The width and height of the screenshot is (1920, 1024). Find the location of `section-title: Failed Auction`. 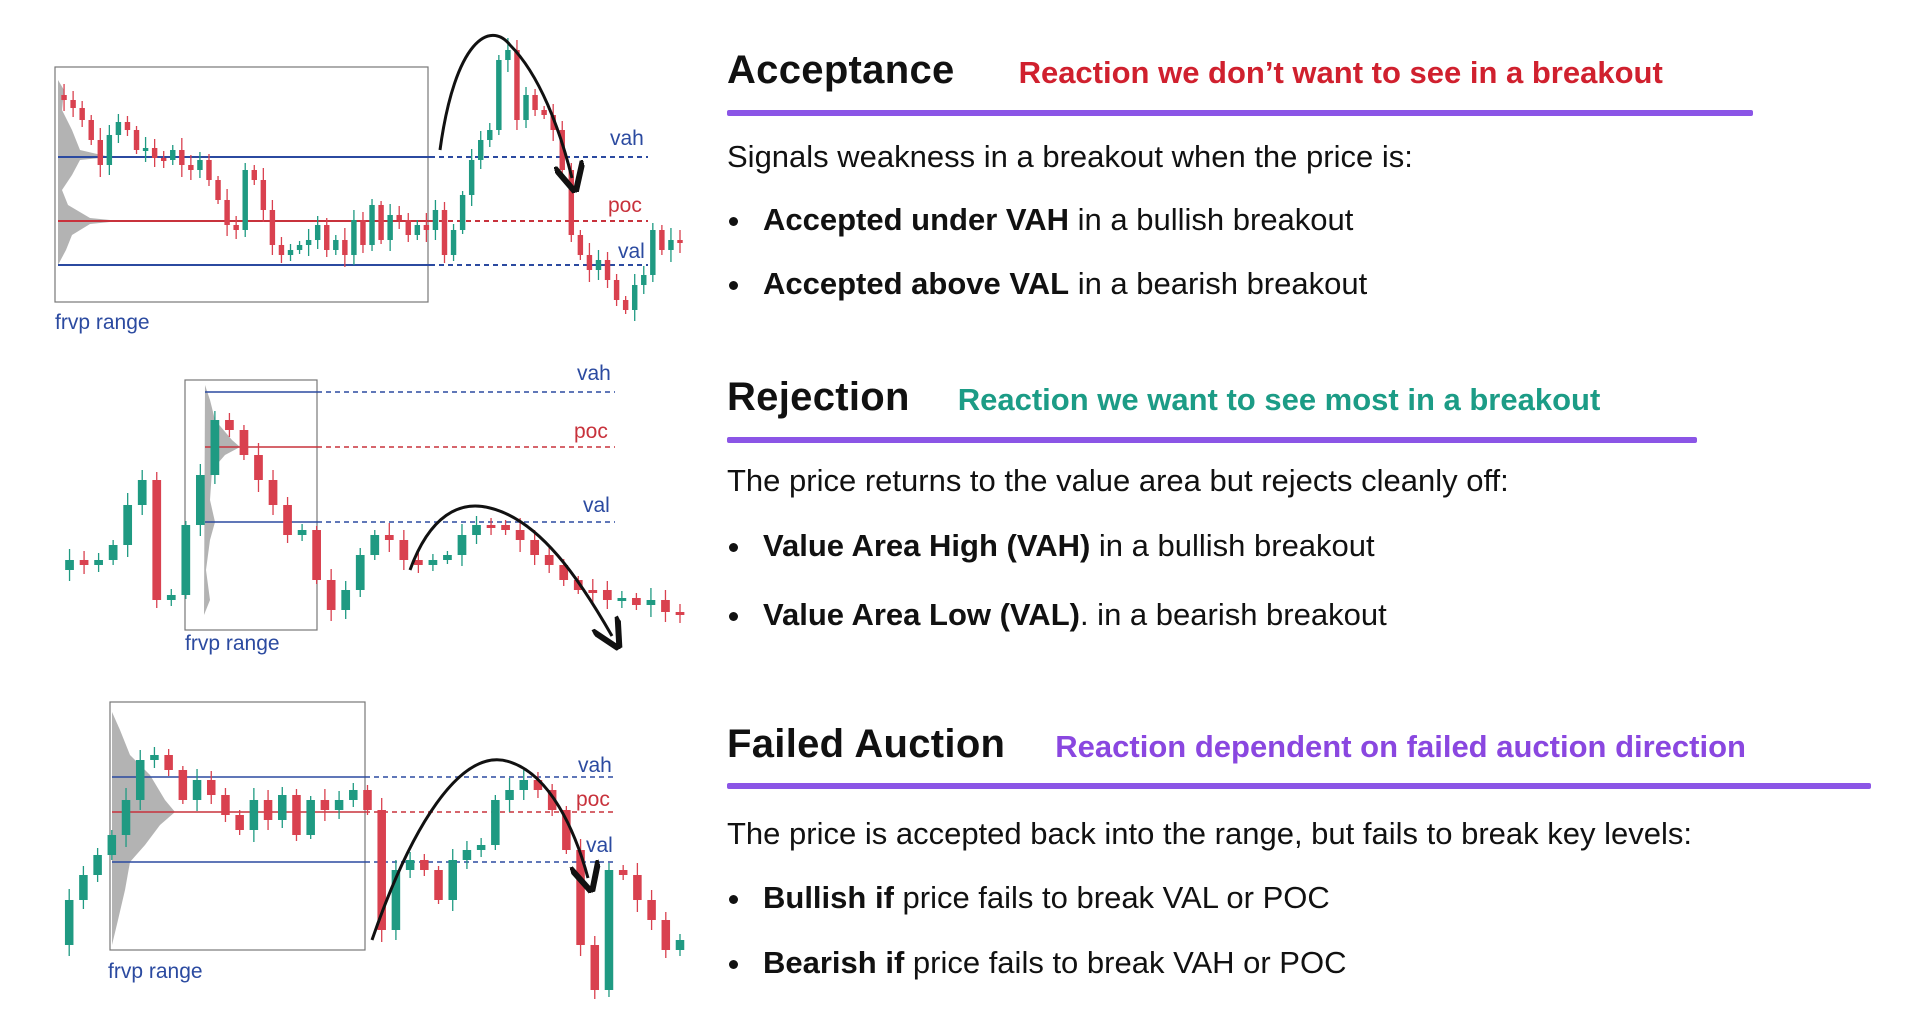

section-title: Failed Auction is located at coordinates (866, 744).